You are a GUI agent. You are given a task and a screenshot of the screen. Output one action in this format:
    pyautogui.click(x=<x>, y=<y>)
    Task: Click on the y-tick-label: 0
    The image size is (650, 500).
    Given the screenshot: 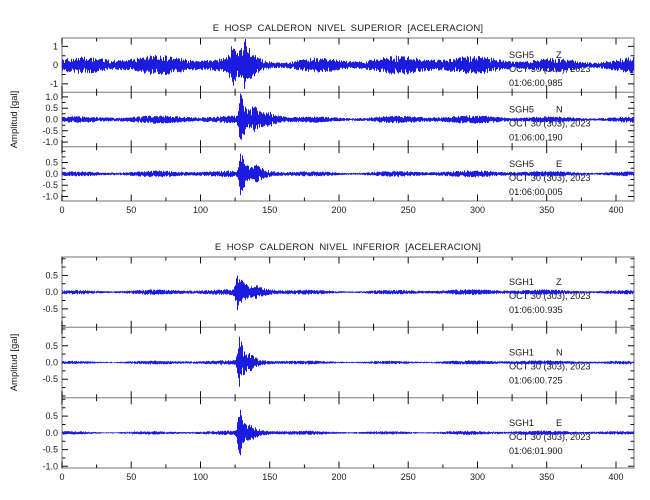 What is the action you would take?
    pyautogui.click(x=55, y=65)
    